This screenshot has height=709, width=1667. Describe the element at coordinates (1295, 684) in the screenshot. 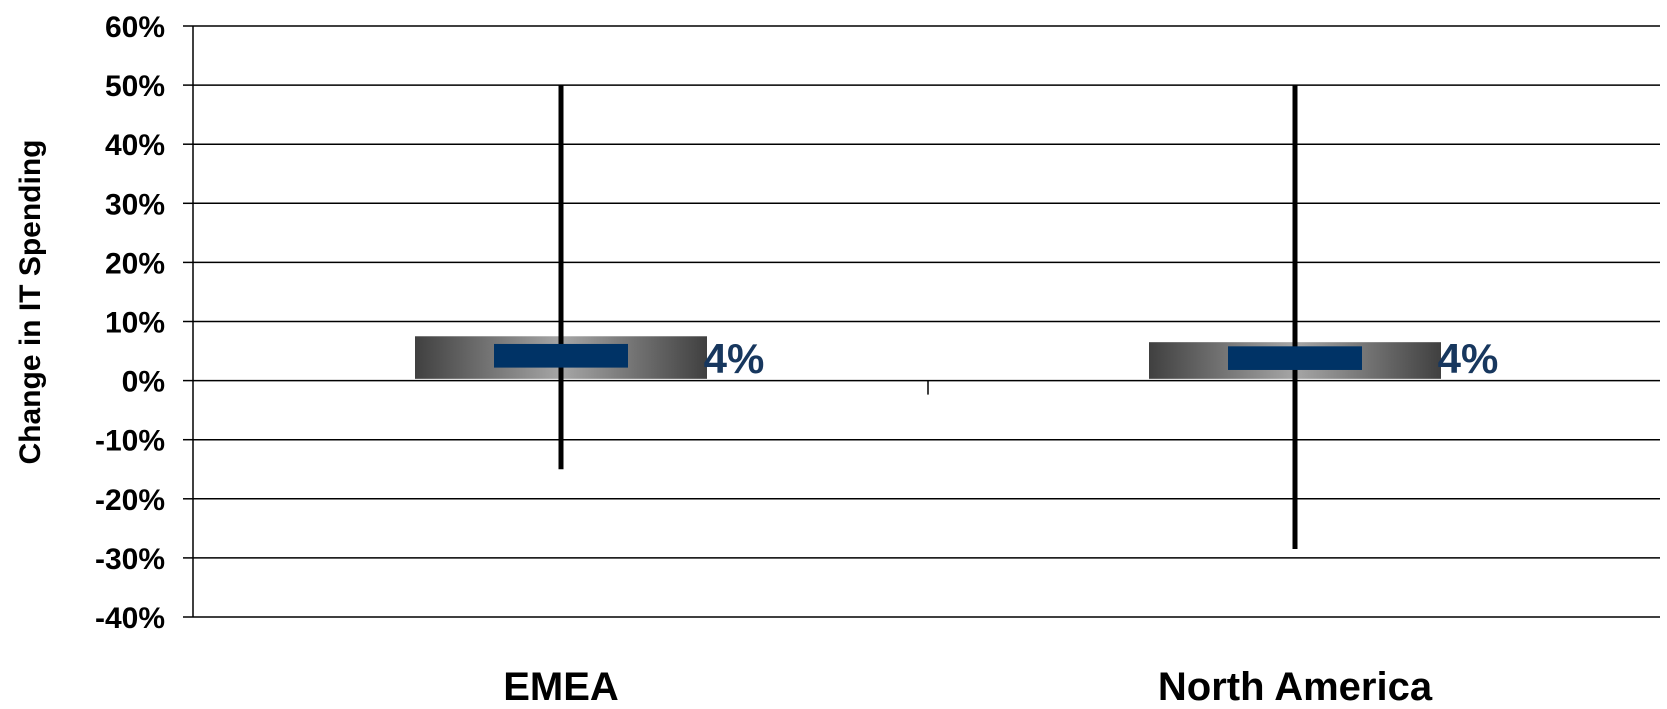

I see `x-category-label: North America` at that location.